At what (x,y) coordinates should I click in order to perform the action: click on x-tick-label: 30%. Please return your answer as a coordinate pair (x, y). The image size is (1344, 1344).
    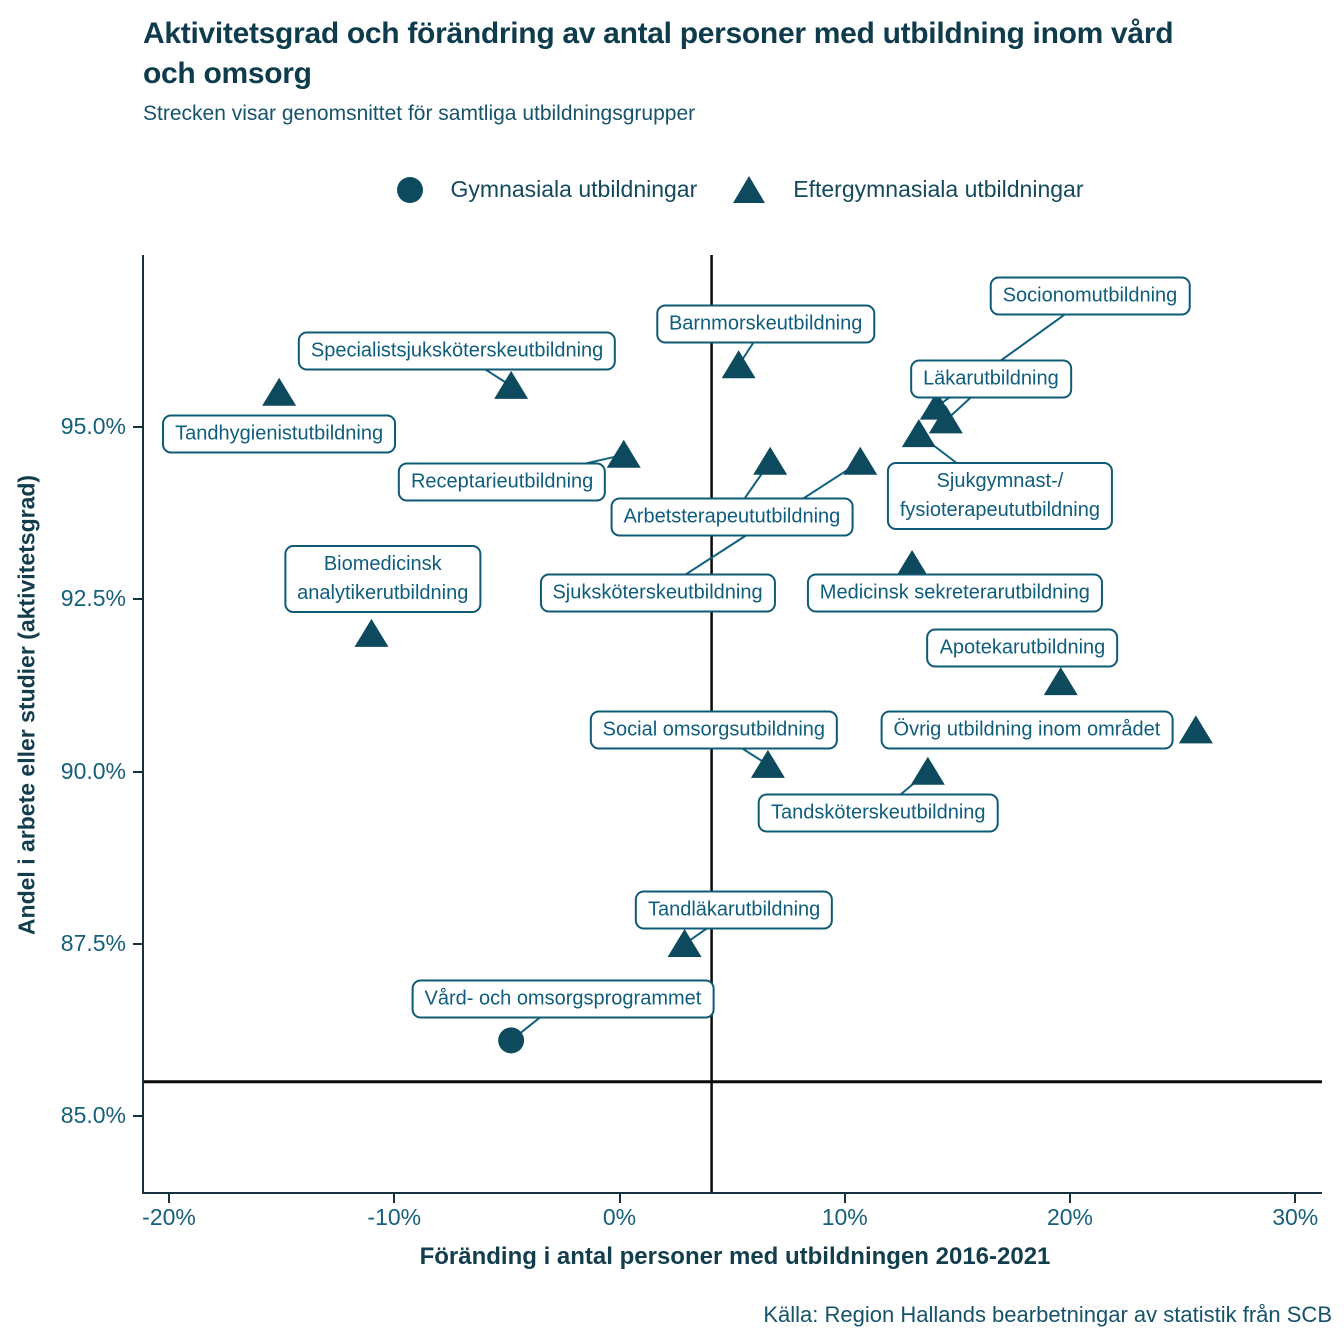
    Looking at the image, I should click on (1295, 1217).